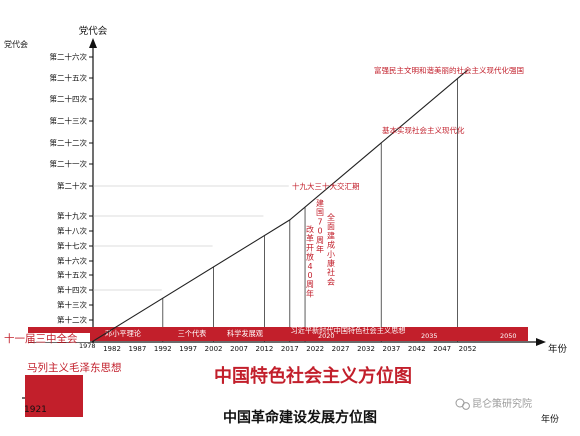 The height and width of the screenshot is (436, 580). Describe the element at coordinates (72, 290) in the screenshot. I see `y-tick-label: 第十四次` at that location.